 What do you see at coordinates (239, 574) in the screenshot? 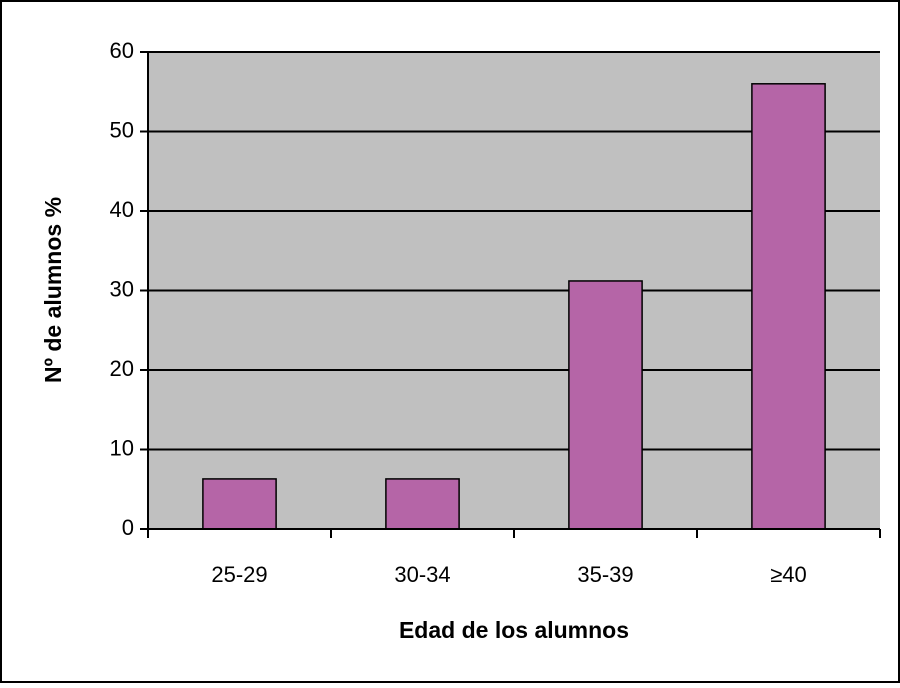
I see `x-tick-label: 25-29` at bounding box center [239, 574].